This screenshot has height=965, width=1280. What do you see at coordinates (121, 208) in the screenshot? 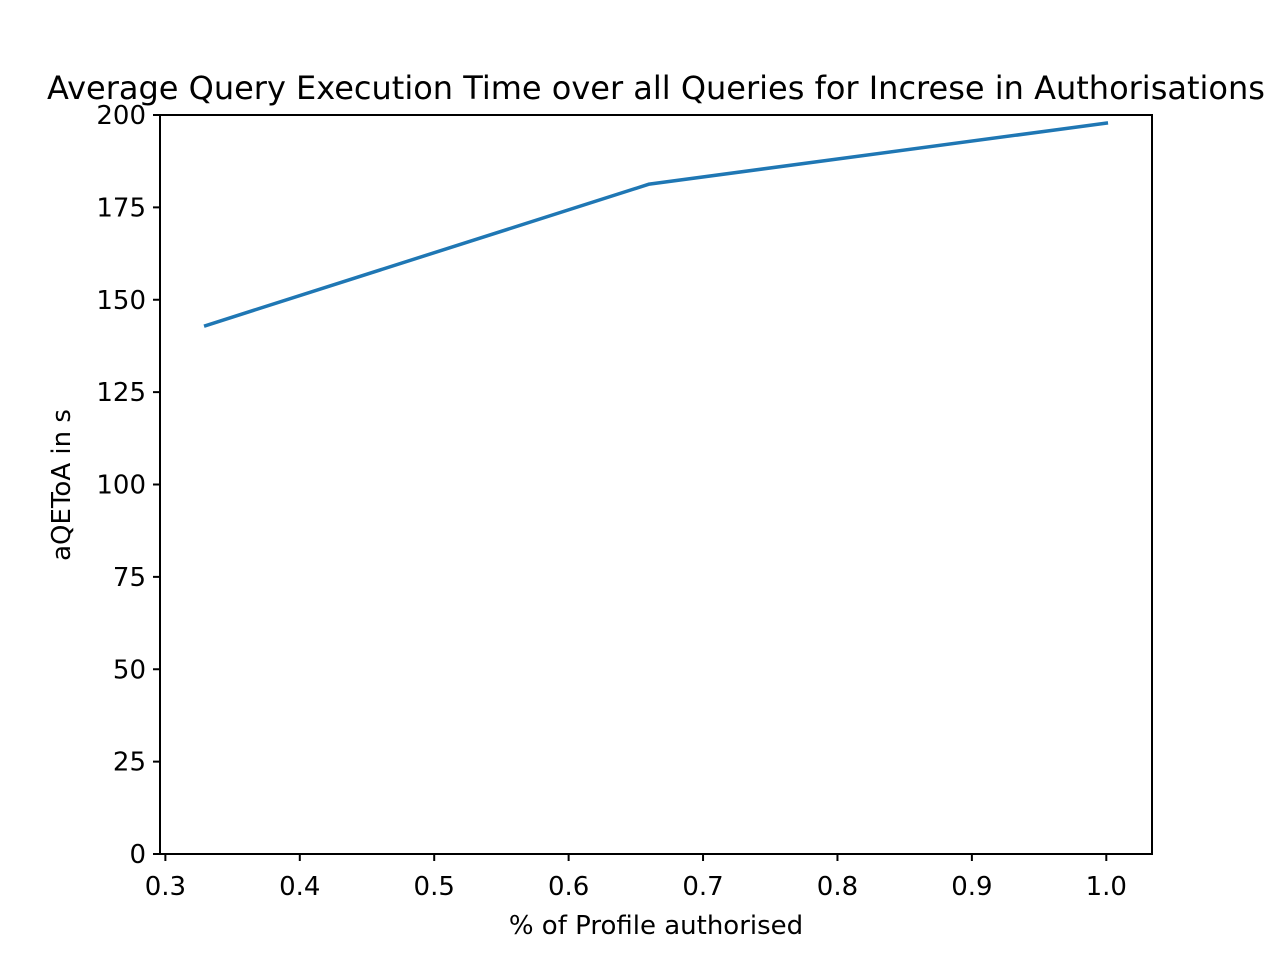
I see `y-tick-label: 175` at bounding box center [121, 208].